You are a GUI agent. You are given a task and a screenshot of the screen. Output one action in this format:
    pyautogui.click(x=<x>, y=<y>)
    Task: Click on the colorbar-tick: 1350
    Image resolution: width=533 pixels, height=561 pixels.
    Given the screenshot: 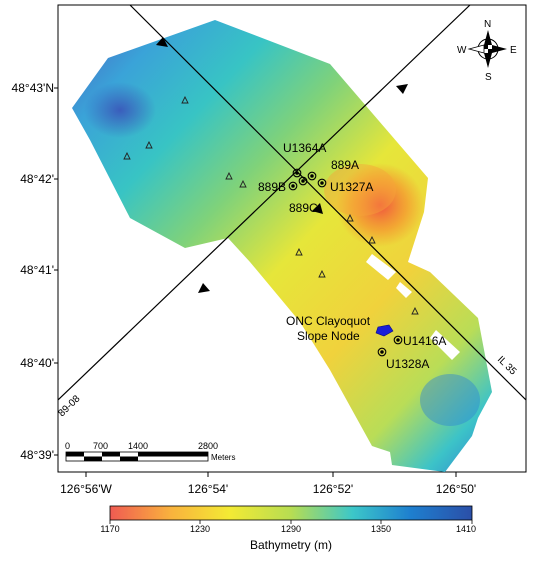 What is the action you would take?
    pyautogui.click(x=381, y=529)
    